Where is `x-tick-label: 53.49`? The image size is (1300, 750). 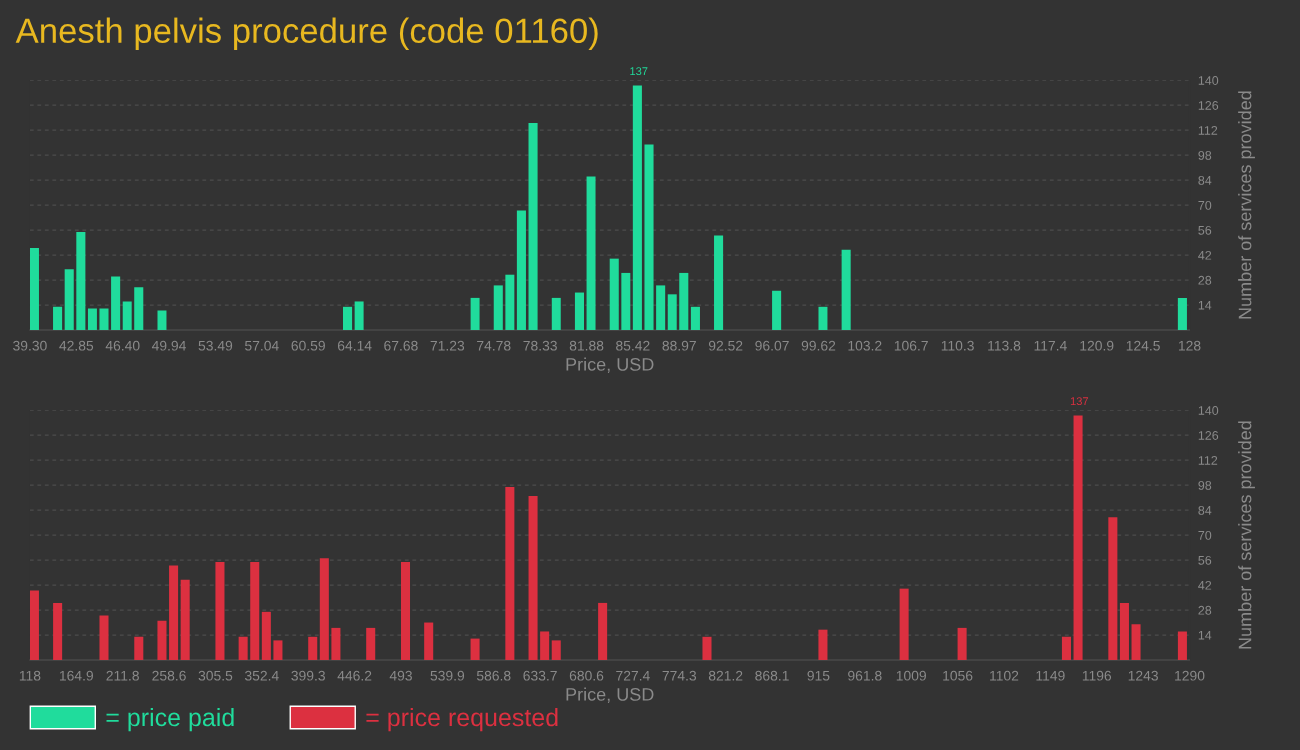 x-tick-label: 53.49 is located at coordinates (215, 345).